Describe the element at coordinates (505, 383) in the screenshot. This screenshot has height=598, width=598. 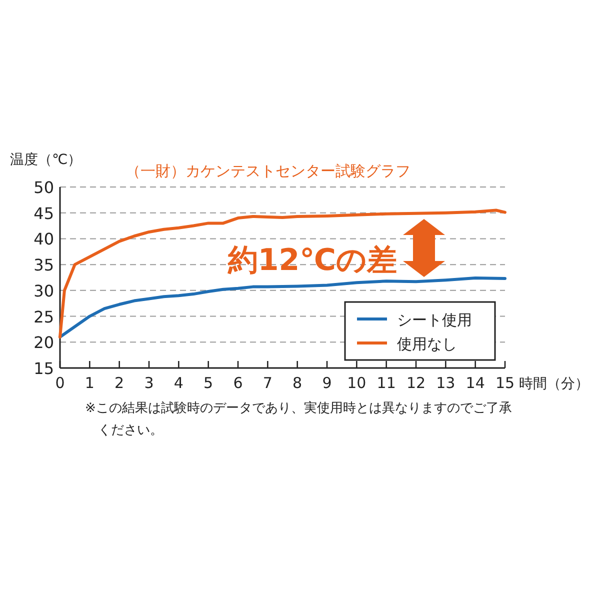
I see `x-tick-label: 15` at that location.